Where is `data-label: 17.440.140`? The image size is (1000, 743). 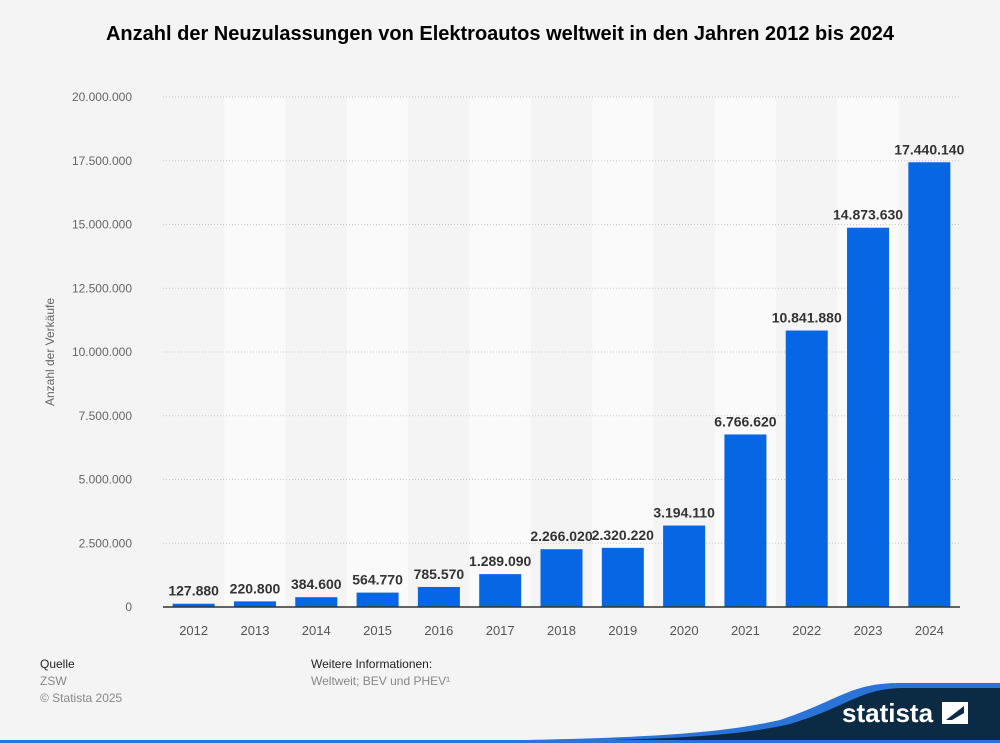
data-label: 17.440.140 is located at coordinates (929, 149).